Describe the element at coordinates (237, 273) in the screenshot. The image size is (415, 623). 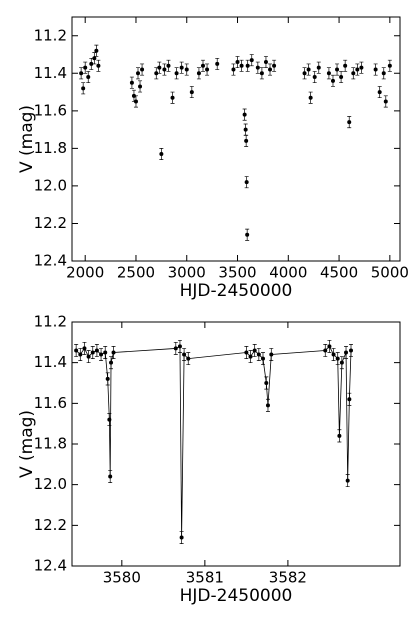
I see `x-tick-label: 3500` at that location.